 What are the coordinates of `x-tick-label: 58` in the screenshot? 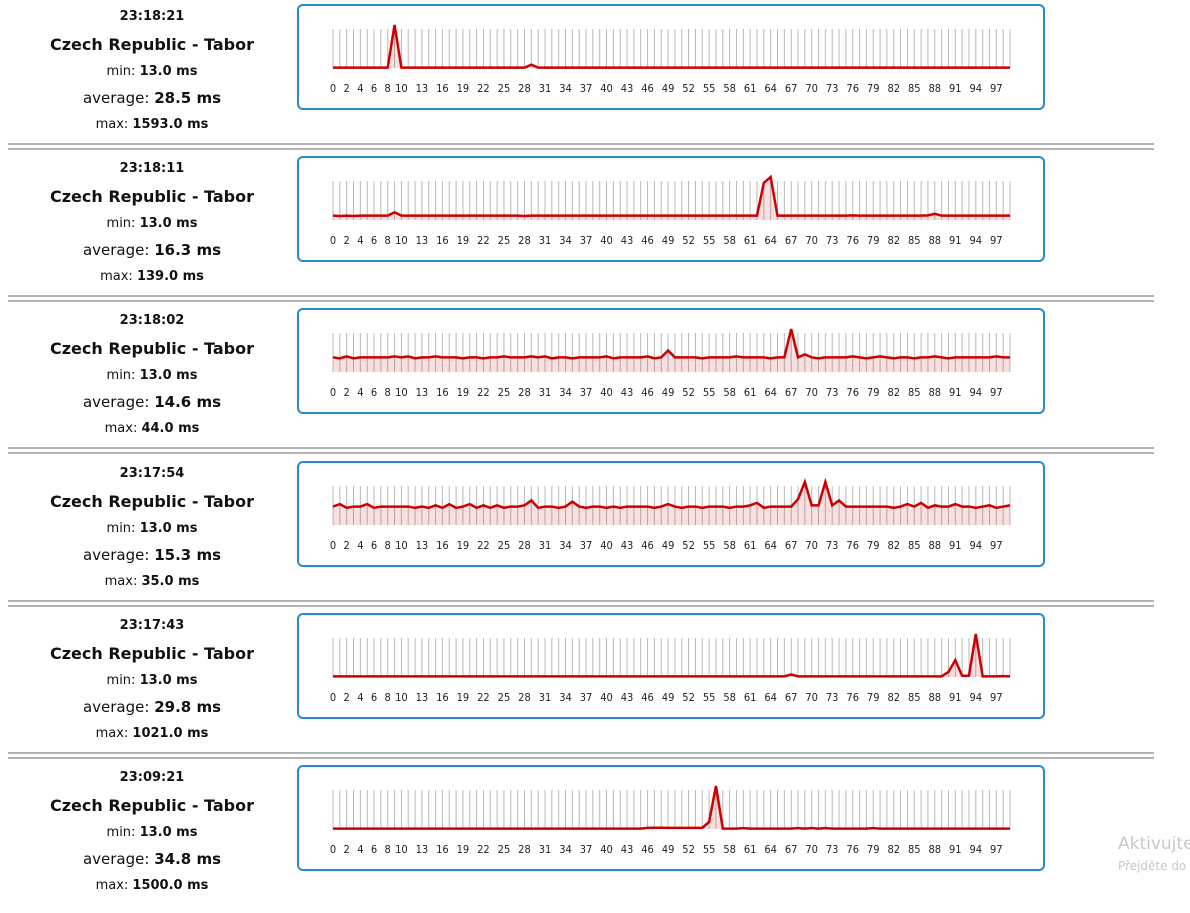 It's located at (729, 392).